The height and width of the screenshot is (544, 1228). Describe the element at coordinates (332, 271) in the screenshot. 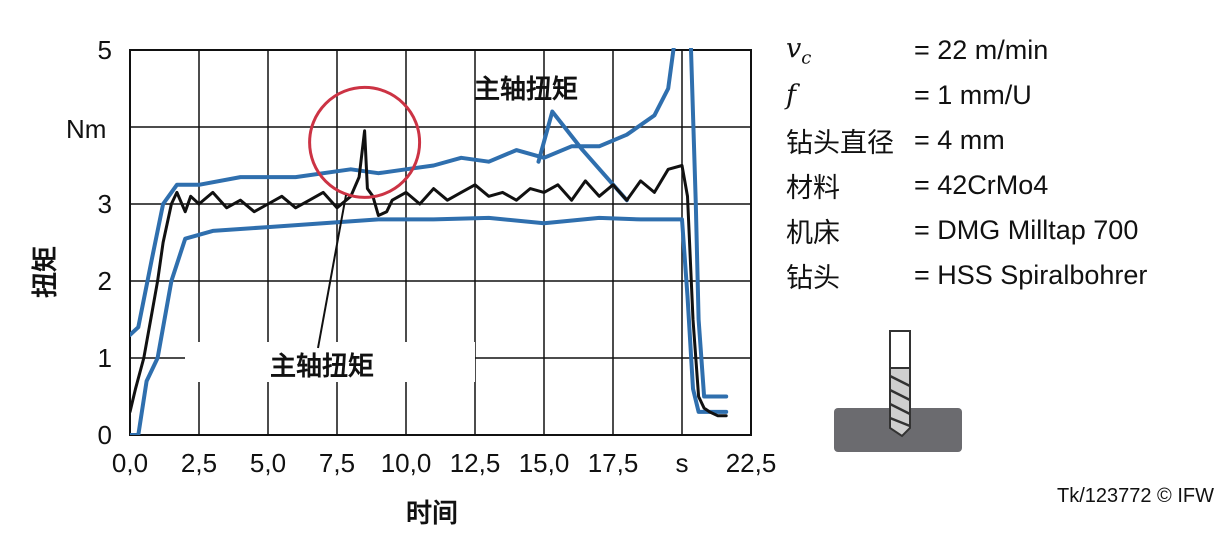

I see `annotation-leader-line` at that location.